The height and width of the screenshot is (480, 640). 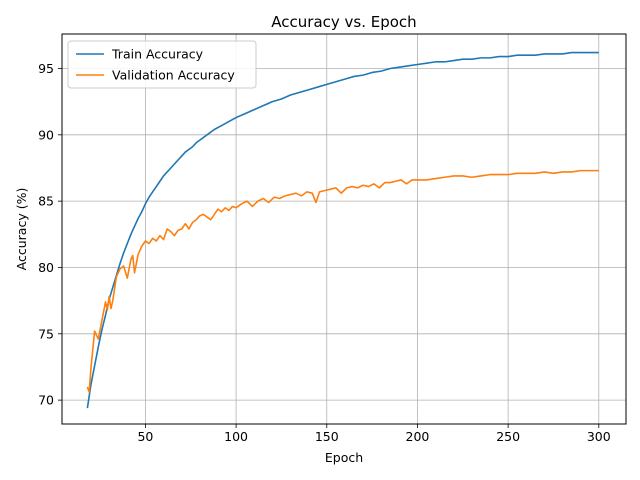 What do you see at coordinates (157, 54) in the screenshot?
I see `legend-label-train: Train Accuracy` at bounding box center [157, 54].